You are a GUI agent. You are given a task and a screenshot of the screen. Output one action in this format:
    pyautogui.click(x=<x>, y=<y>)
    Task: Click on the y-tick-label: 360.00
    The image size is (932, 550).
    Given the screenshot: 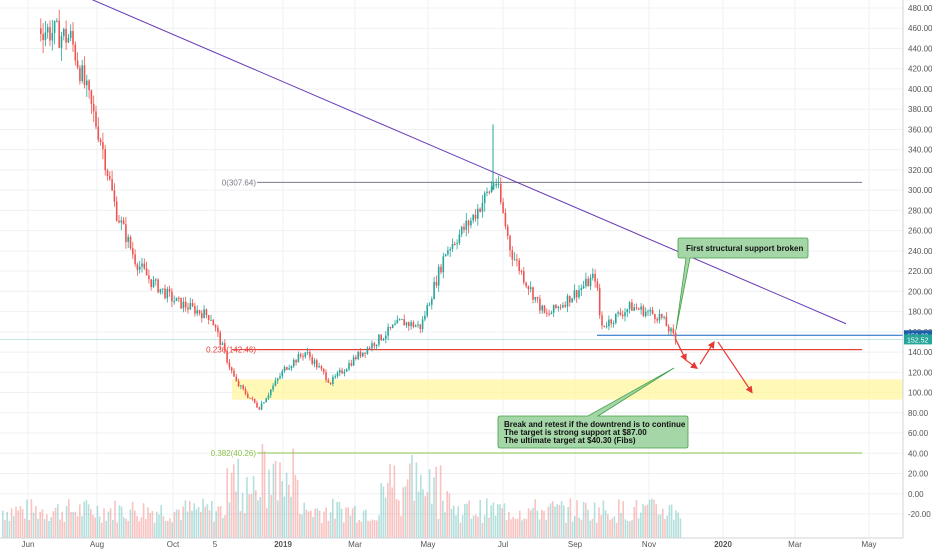 What is the action you would take?
    pyautogui.click(x=920, y=129)
    